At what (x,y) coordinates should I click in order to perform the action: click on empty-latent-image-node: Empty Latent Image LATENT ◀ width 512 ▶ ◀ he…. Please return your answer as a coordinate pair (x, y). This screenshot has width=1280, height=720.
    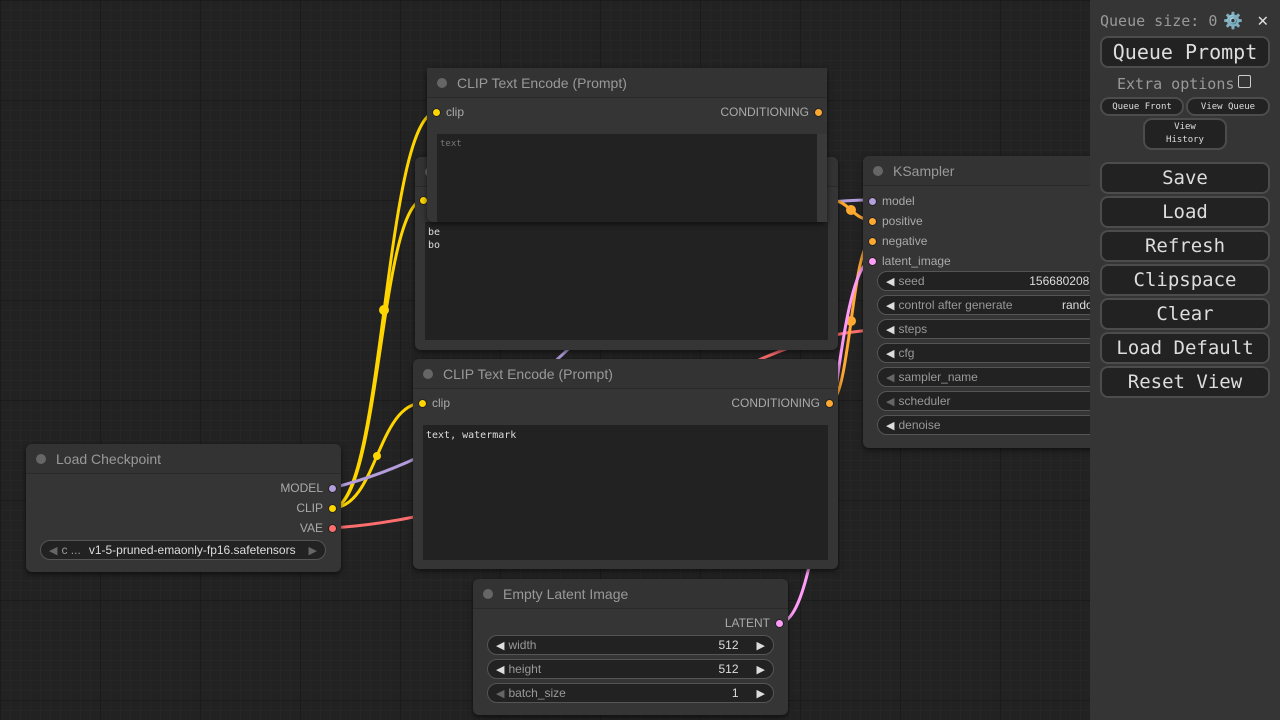
    Looking at the image, I should click on (630, 647).